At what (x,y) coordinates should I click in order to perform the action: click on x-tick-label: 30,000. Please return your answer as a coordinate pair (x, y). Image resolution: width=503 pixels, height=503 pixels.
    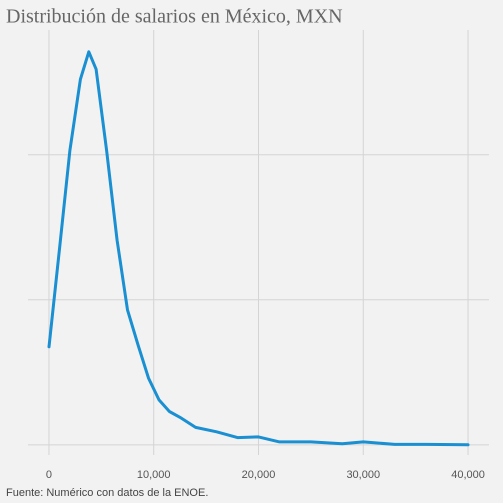
    Looking at the image, I should click on (363, 475).